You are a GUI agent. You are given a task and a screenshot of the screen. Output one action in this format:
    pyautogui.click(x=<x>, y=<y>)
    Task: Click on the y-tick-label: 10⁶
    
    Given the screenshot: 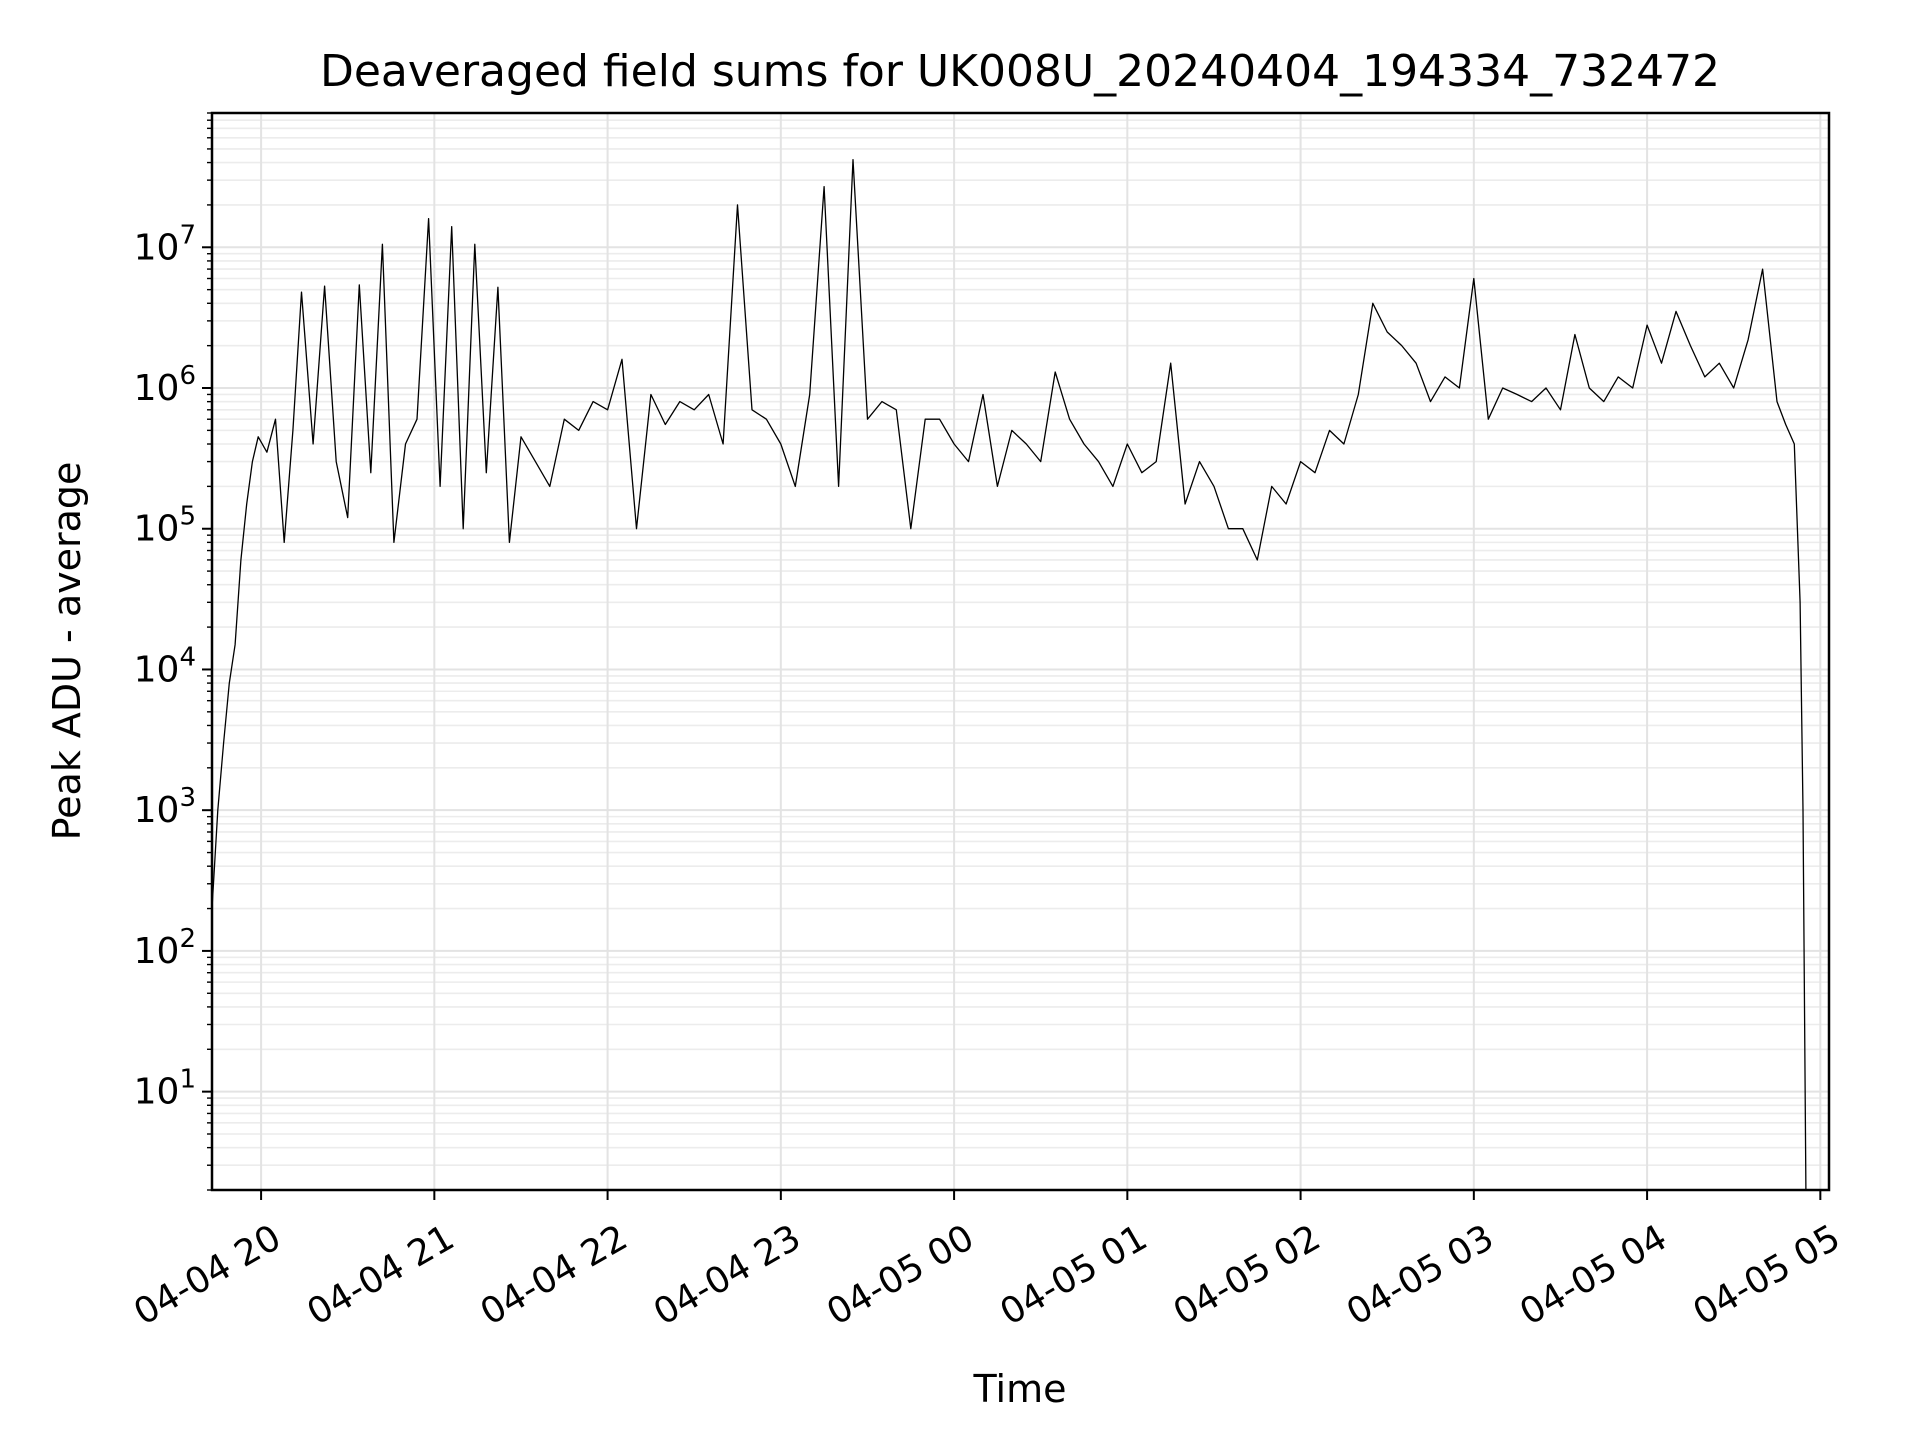 What is the action you would take?
    pyautogui.click(x=165, y=385)
    